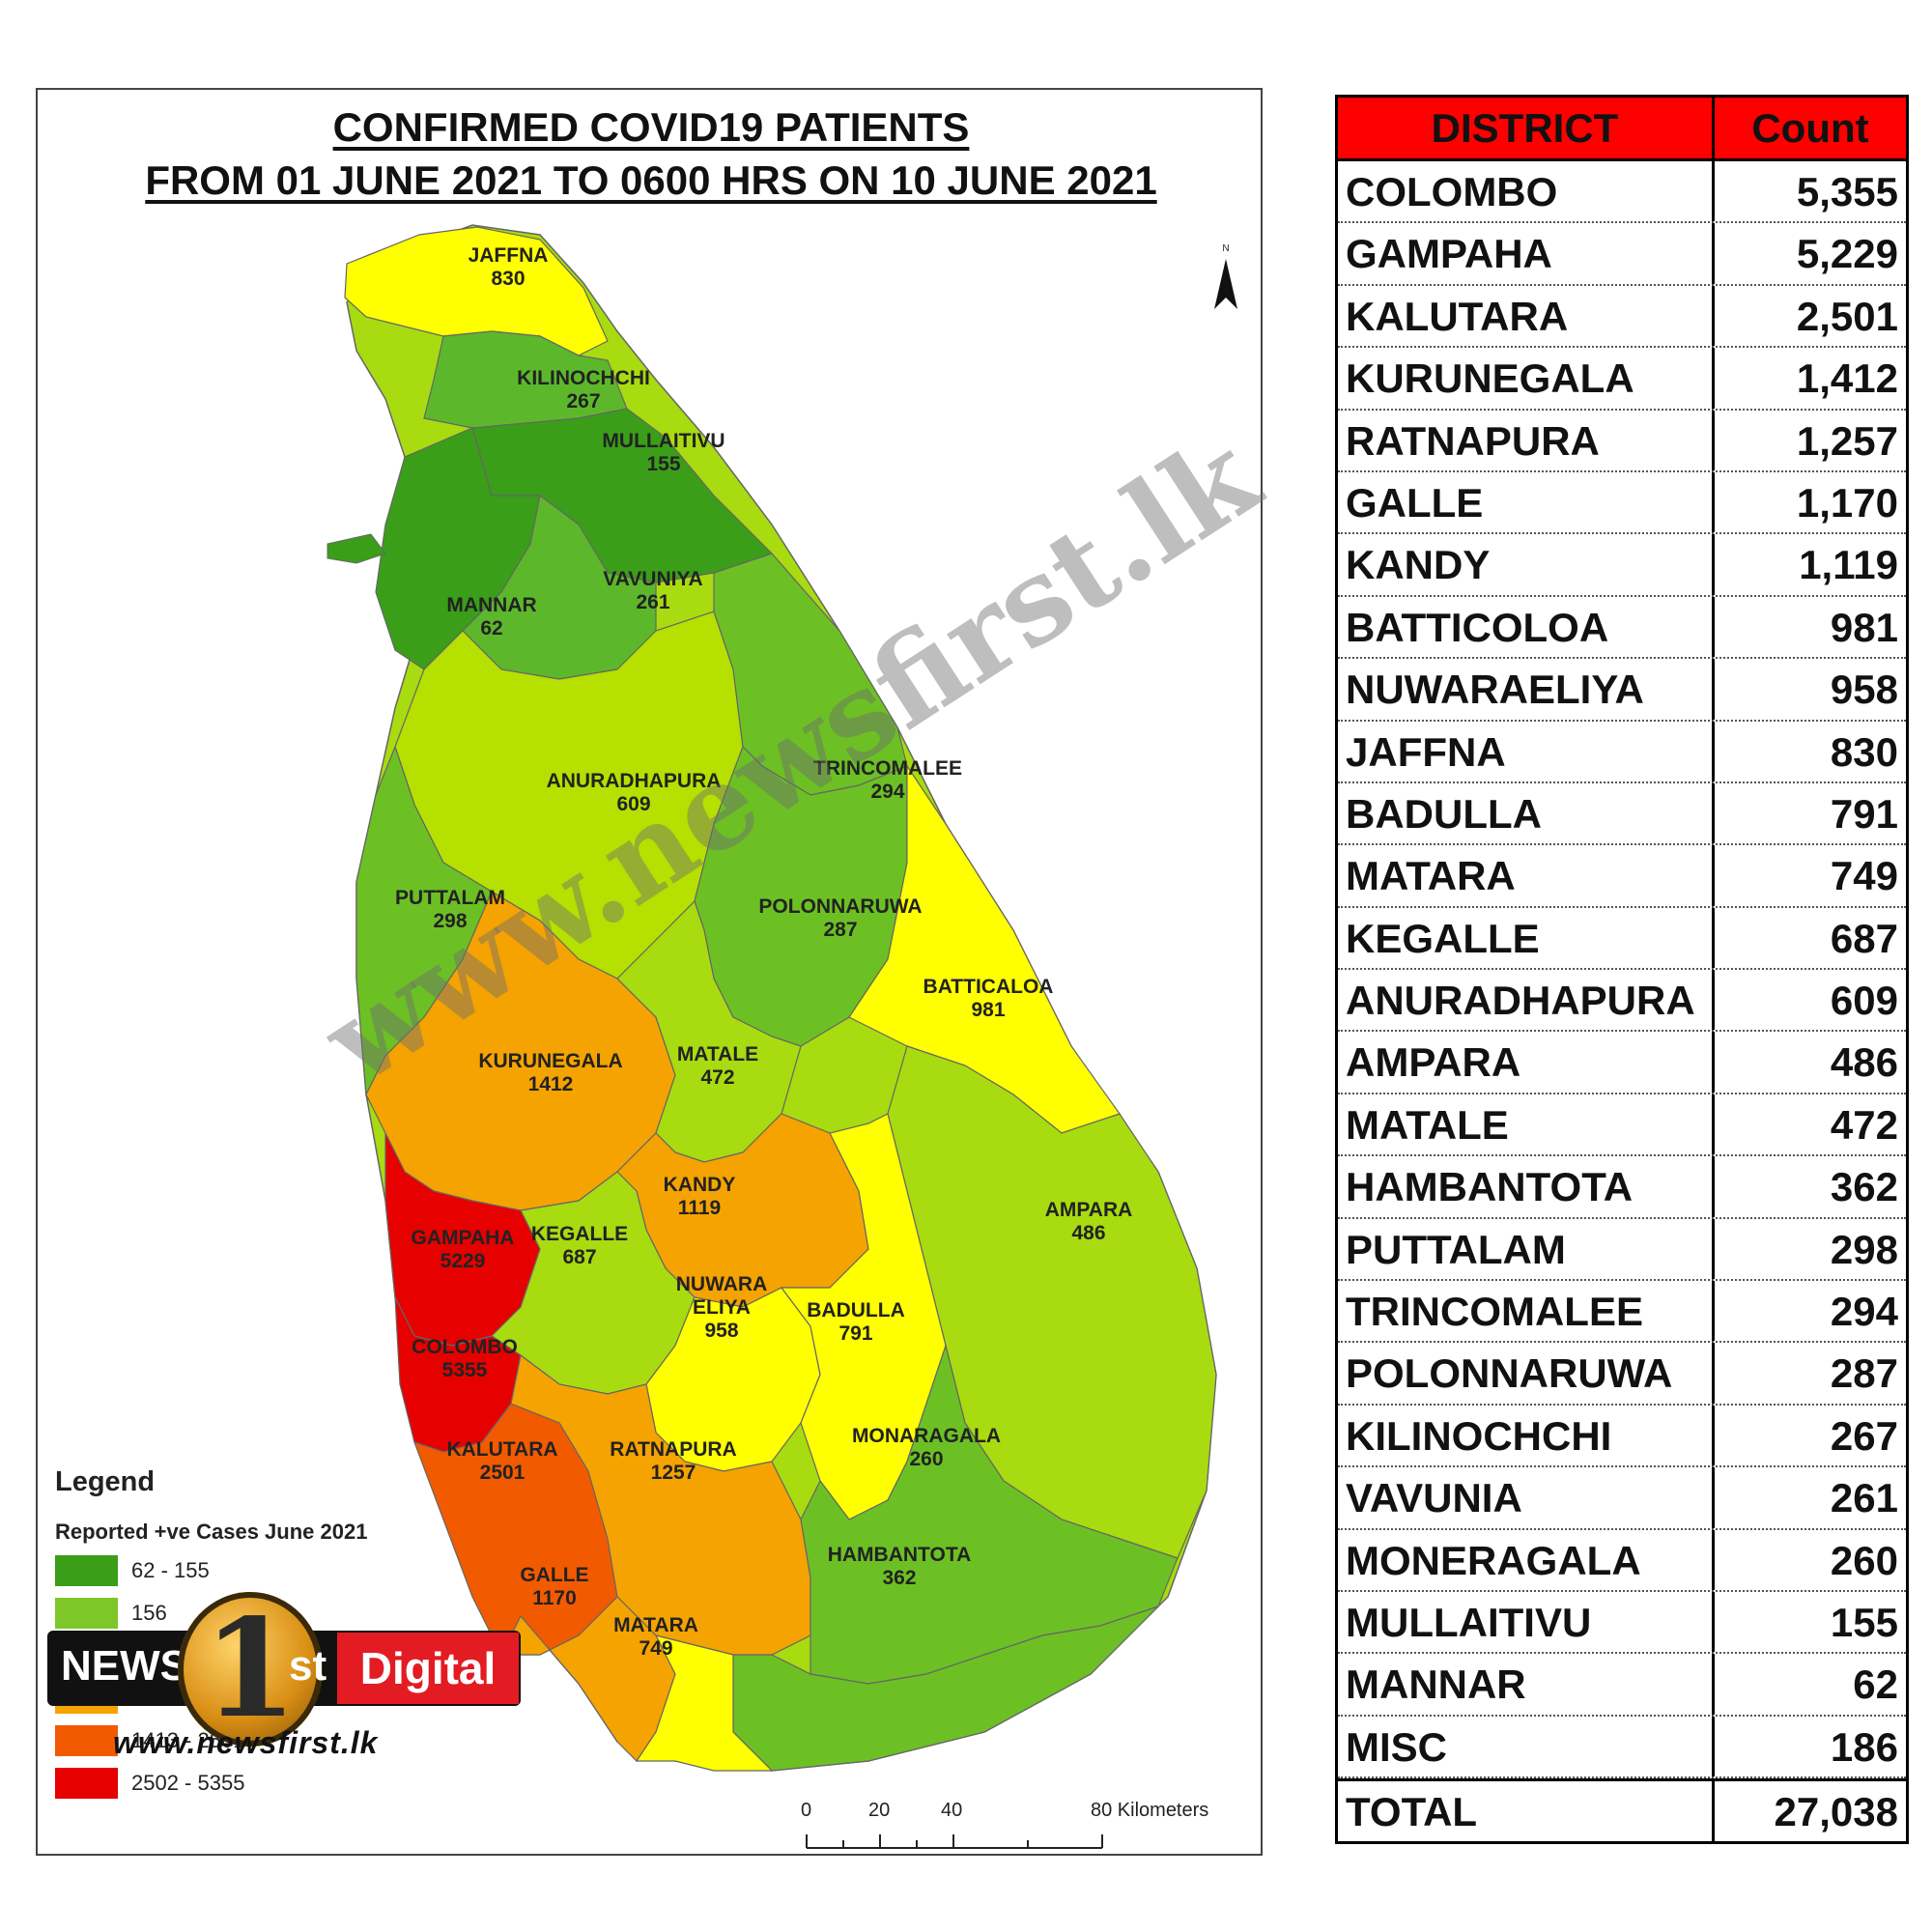  Describe the element at coordinates (926, 1459) in the screenshot. I see `district-label-value: 260` at that location.